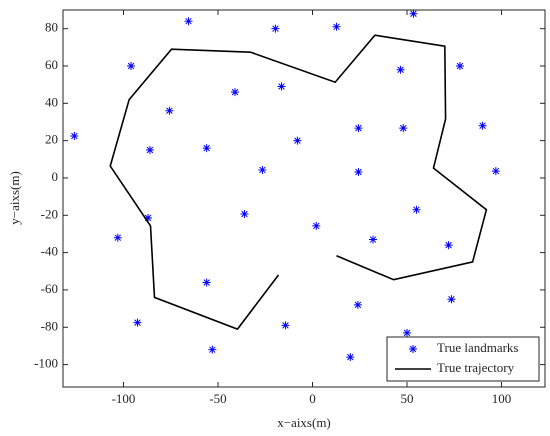 The width and height of the screenshot is (550, 436). I want to click on y-tick-label: 80, so click(51, 27).